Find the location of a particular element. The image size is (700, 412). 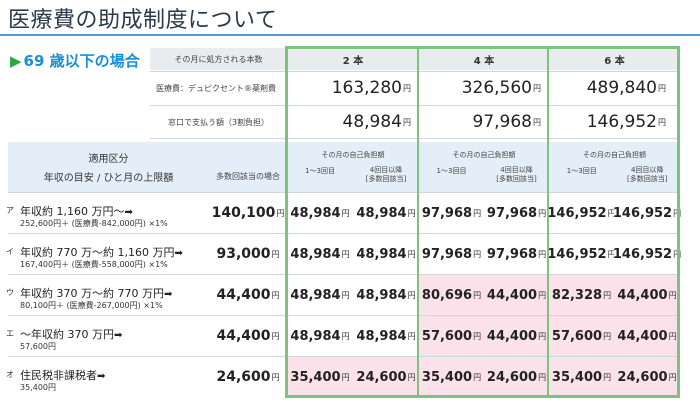

drug-cost-6: 489,840 円 is located at coordinates (626, 88).